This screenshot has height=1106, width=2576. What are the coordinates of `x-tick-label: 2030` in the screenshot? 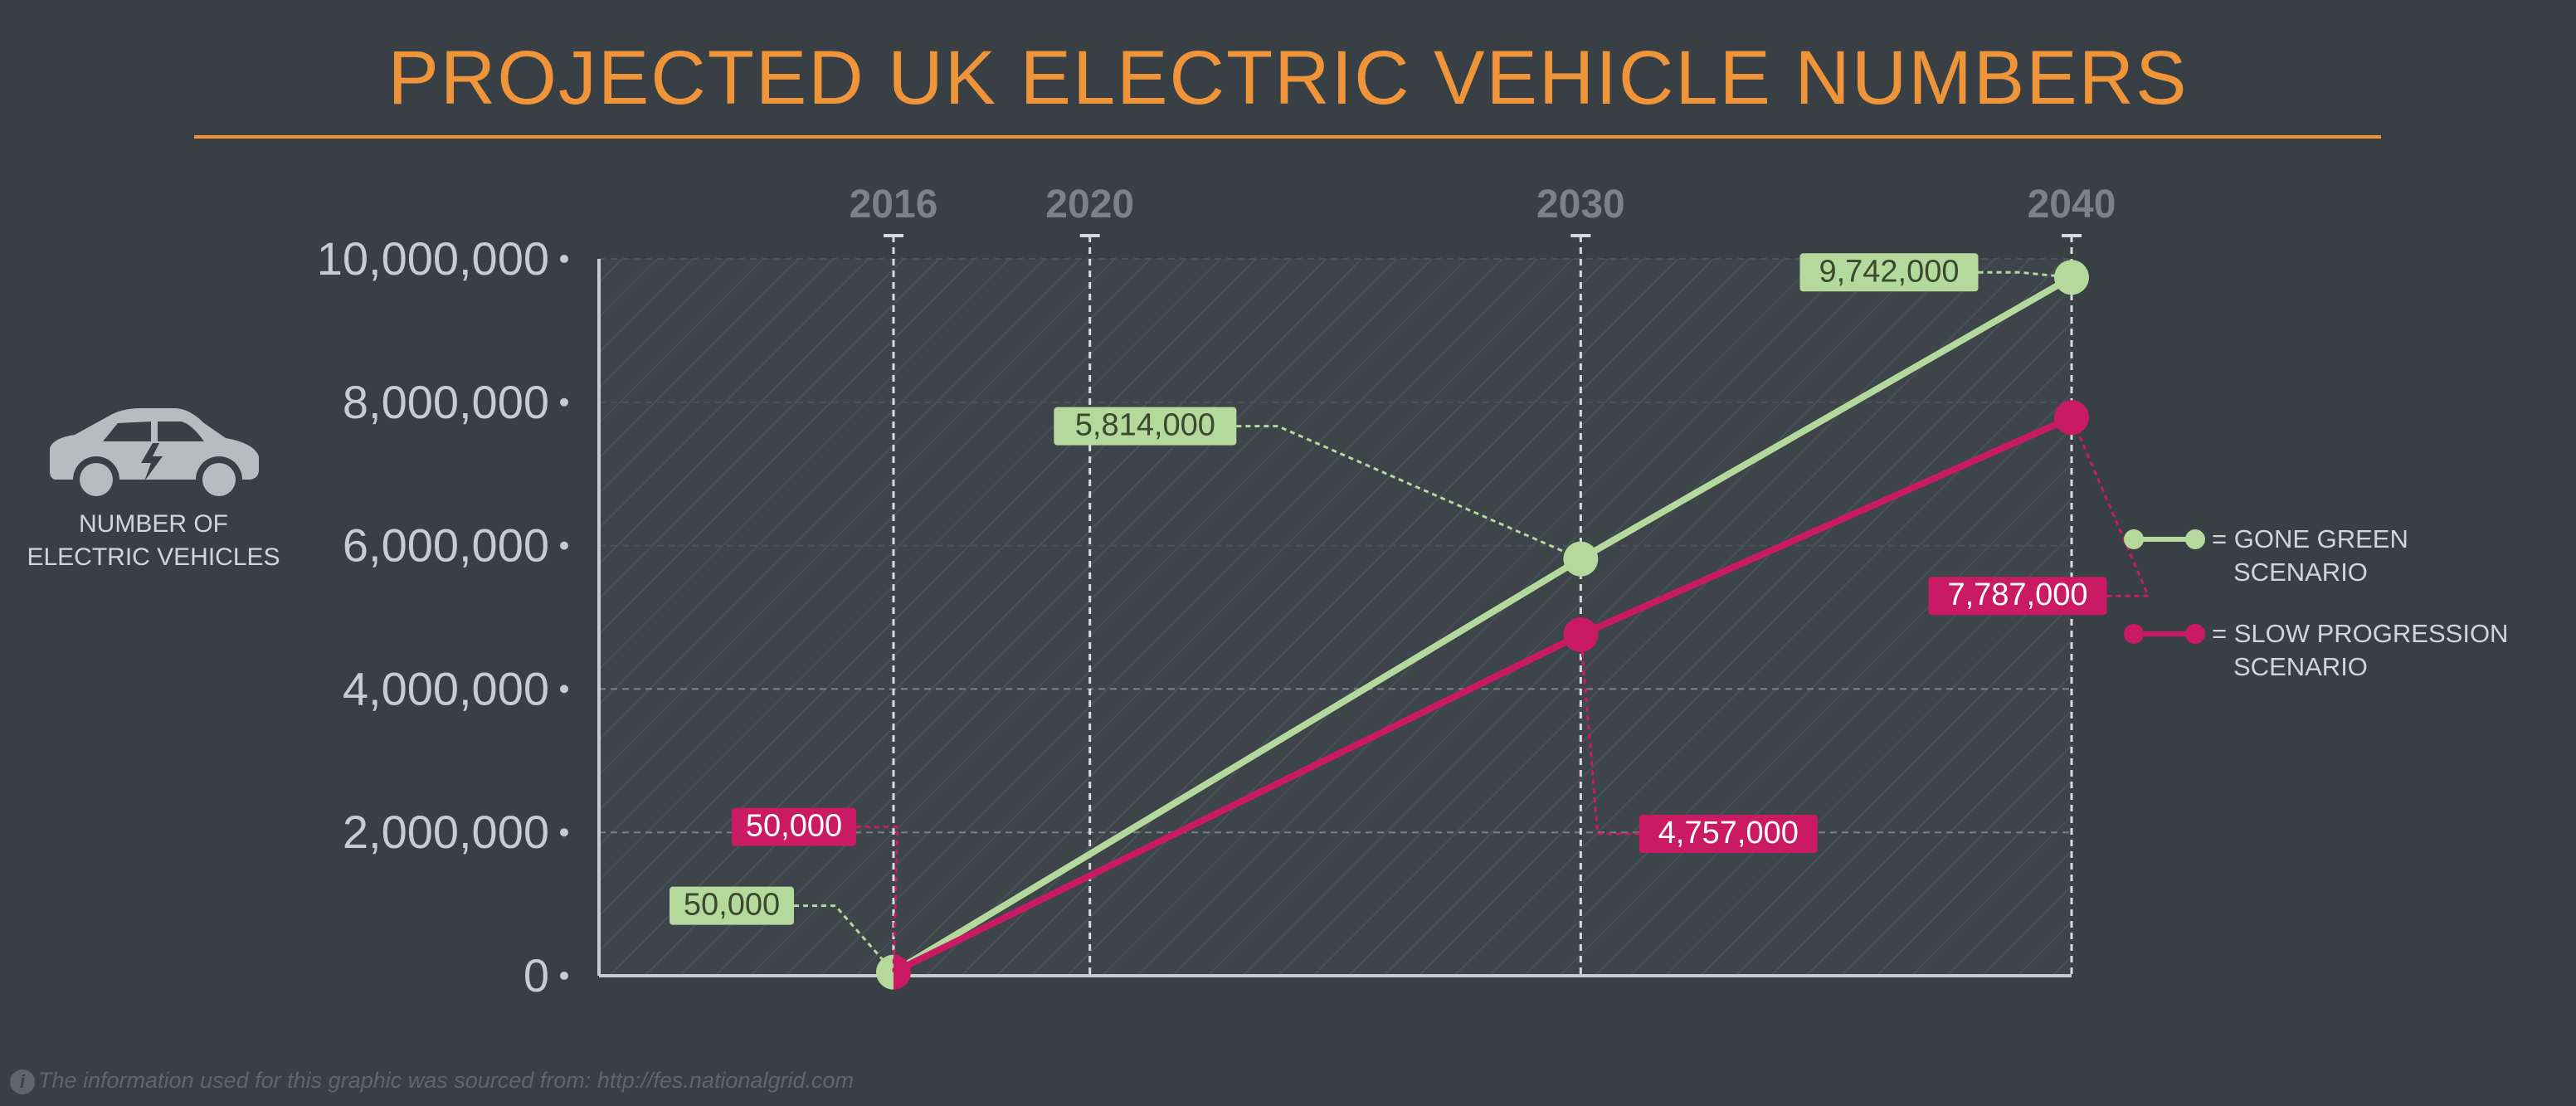 It's located at (1580, 205).